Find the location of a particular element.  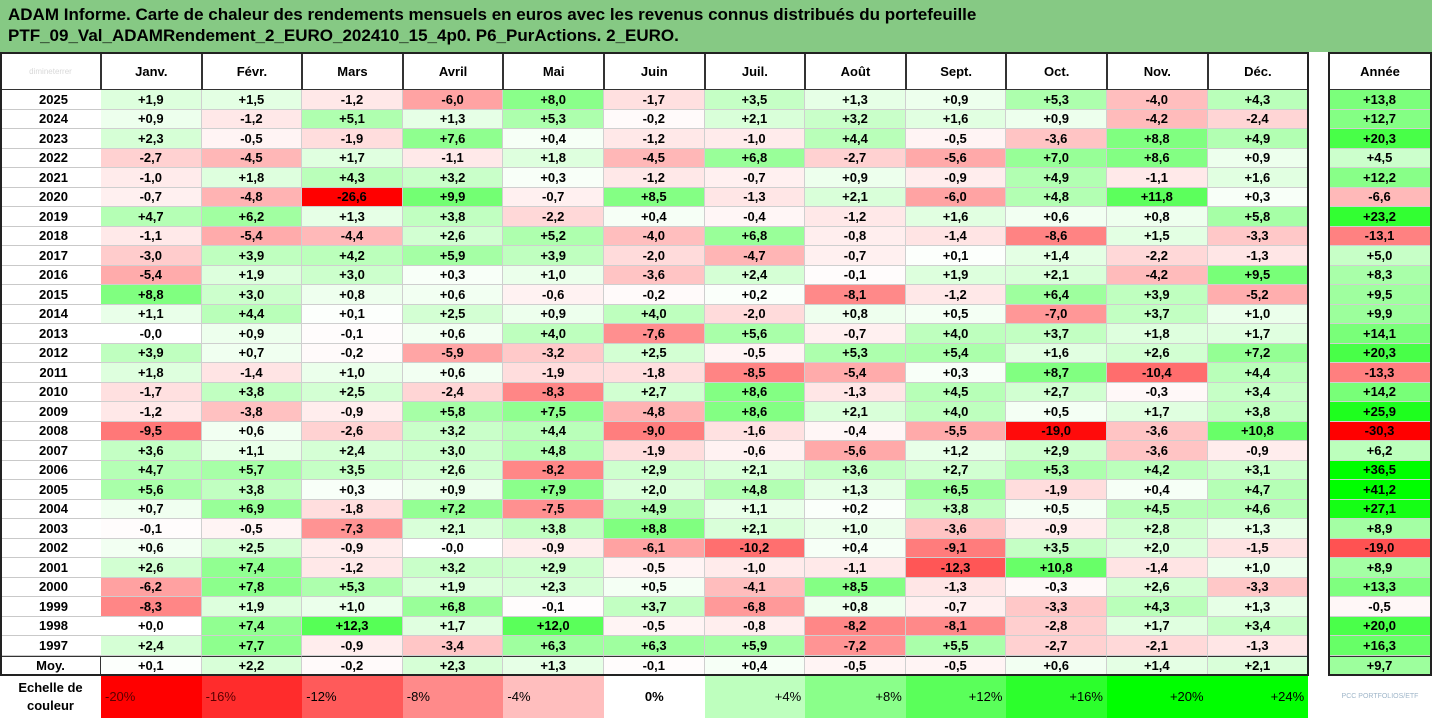

heat-cell: -1,6 is located at coordinates (755, 431).